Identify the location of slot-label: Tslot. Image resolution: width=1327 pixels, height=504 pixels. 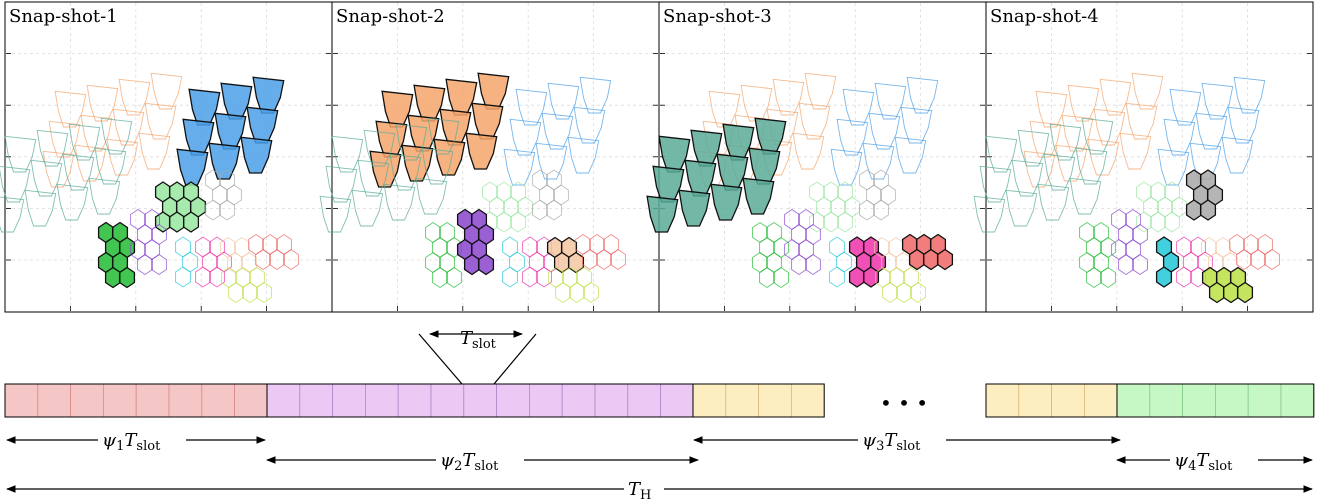
(478, 340).